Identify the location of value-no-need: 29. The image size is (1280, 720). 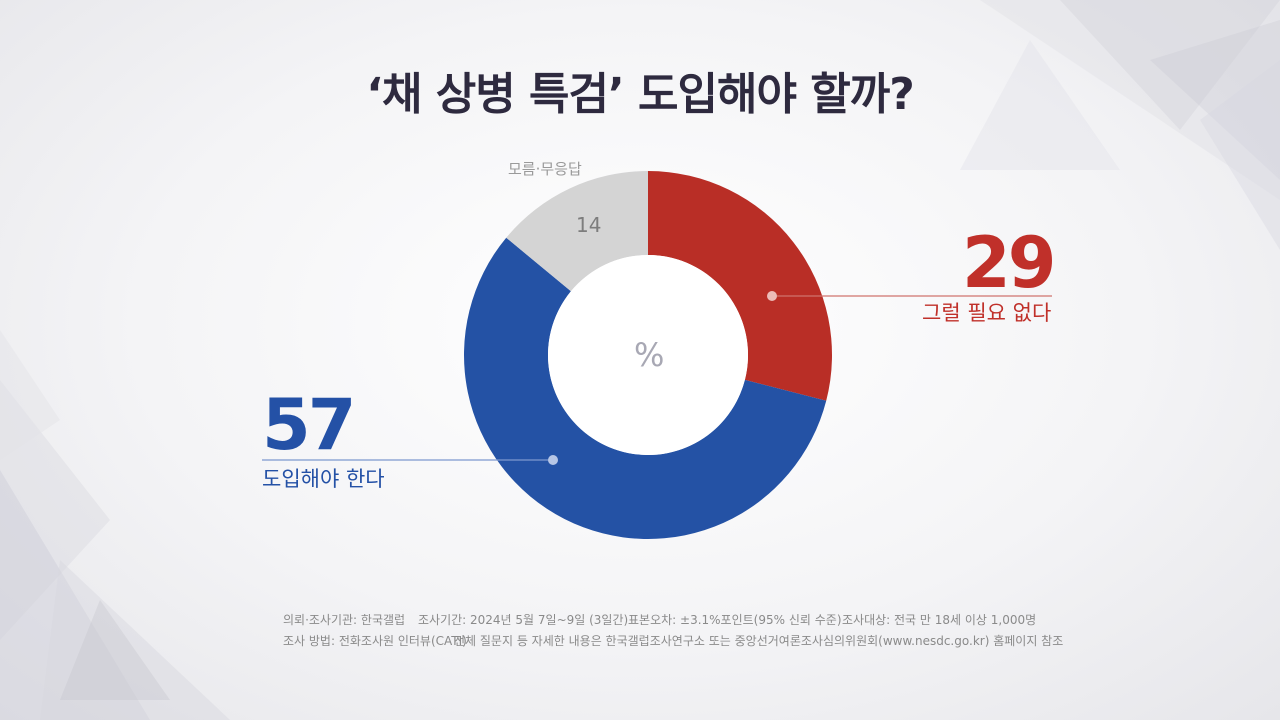
(1009, 263).